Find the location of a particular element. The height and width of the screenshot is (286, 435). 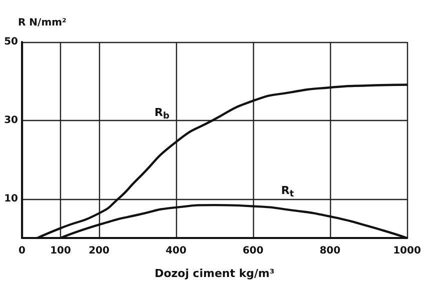

x-tick-label: 200 is located at coordinates (99, 251).